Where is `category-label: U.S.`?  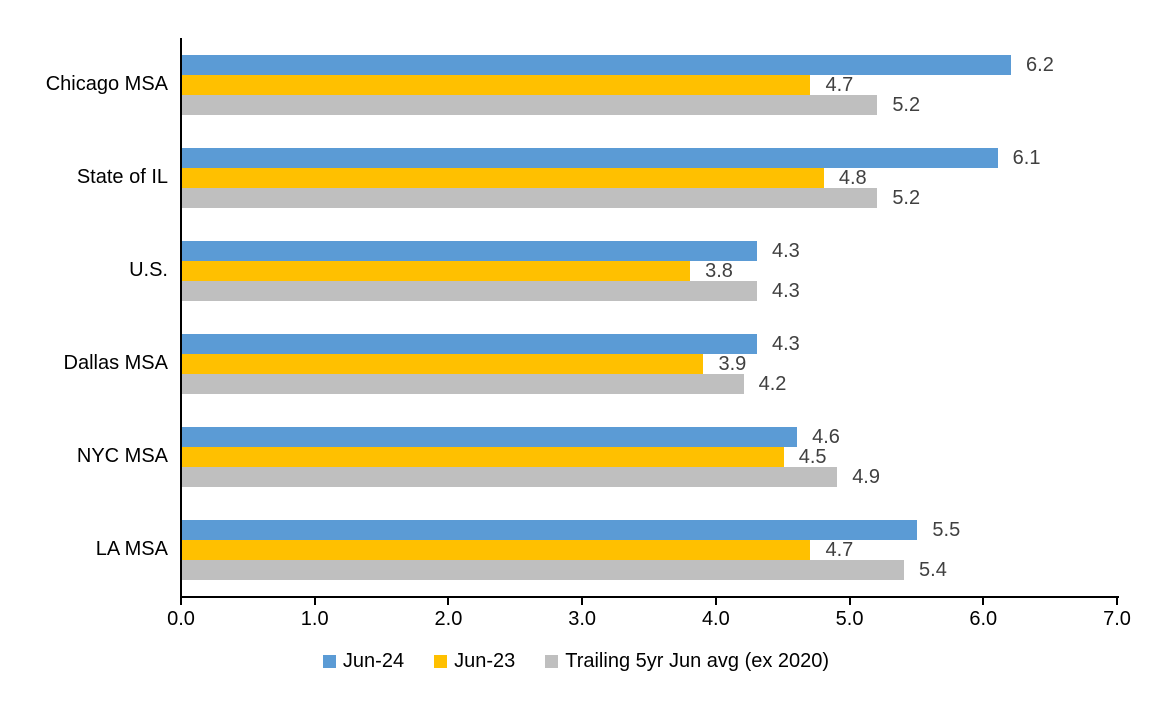
category-label: U.S. is located at coordinates (148, 270).